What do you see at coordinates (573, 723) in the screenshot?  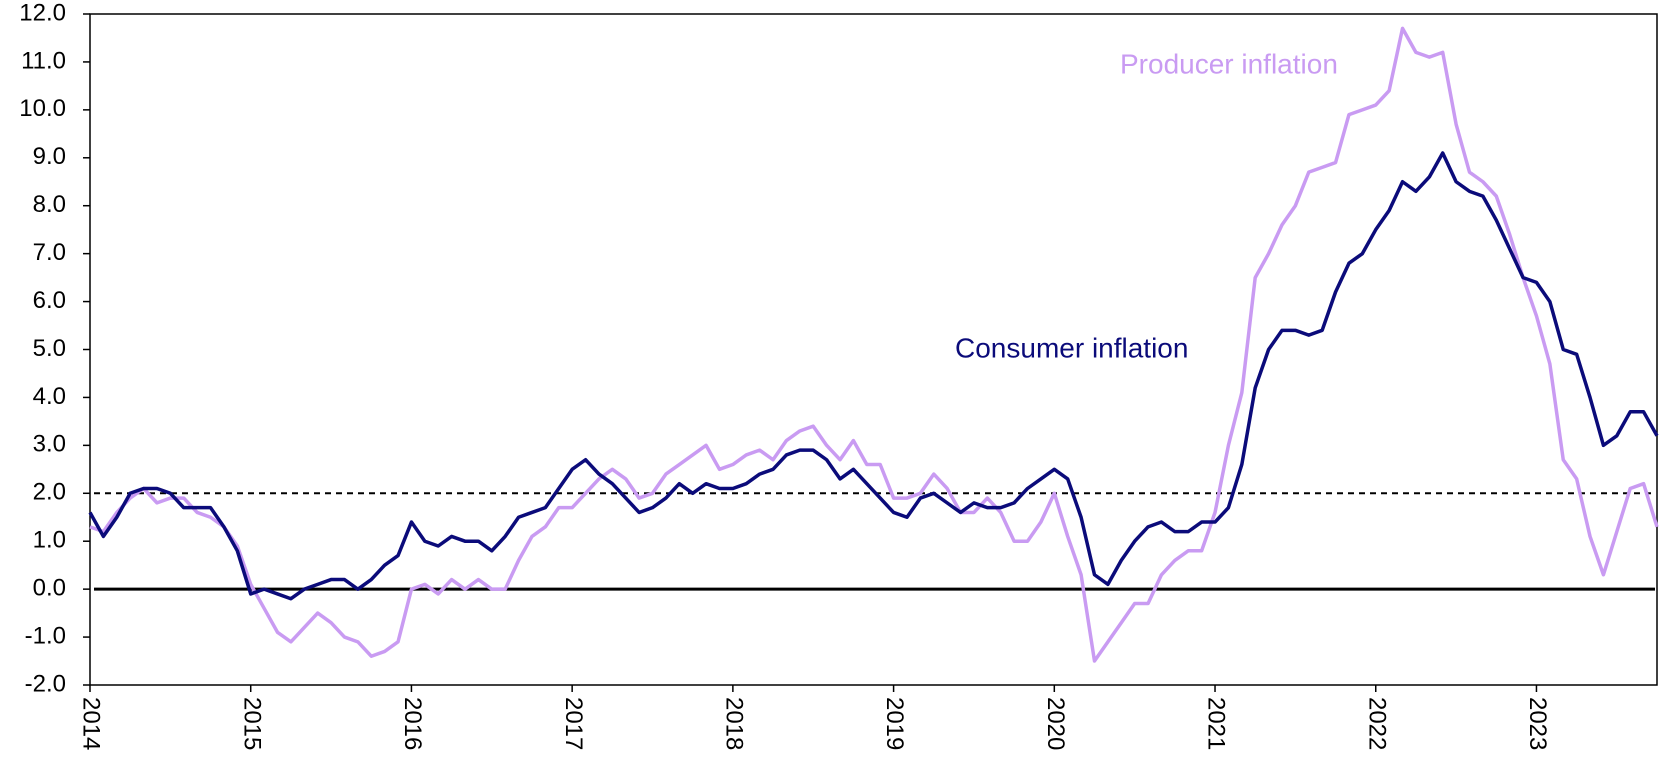 I see `x-tick-label: 2017` at bounding box center [573, 723].